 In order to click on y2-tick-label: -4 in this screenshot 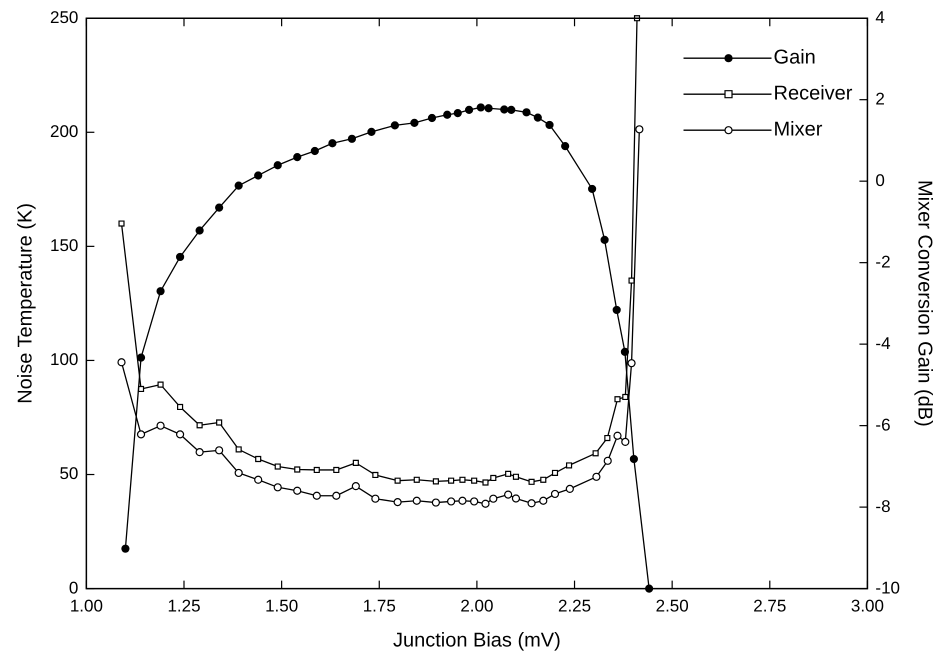, I will do `click(883, 343)`.